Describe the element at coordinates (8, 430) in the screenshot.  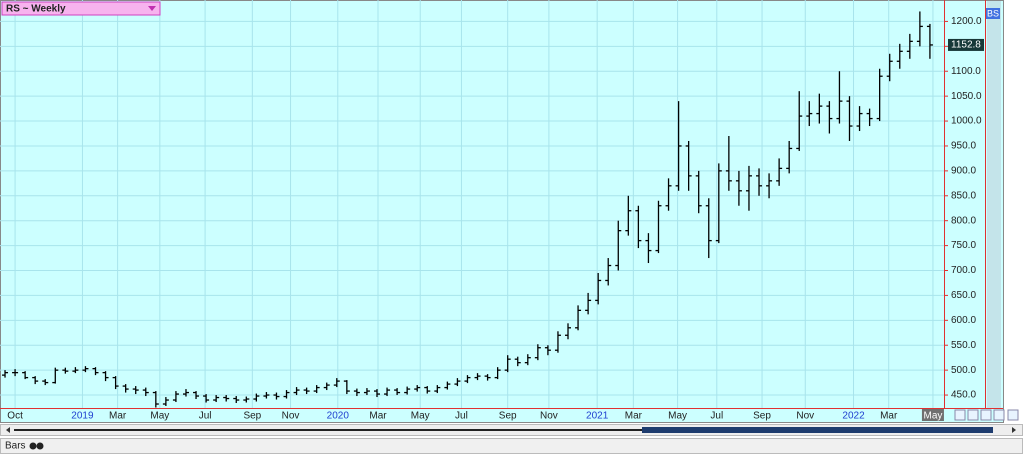
I see `scroll-left` at that location.